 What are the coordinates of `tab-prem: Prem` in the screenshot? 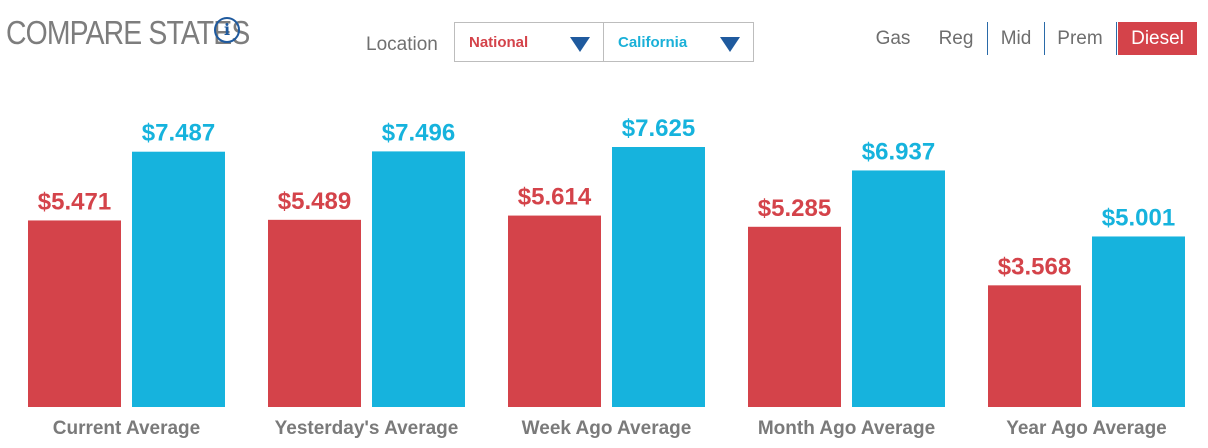 It's located at (1080, 38).